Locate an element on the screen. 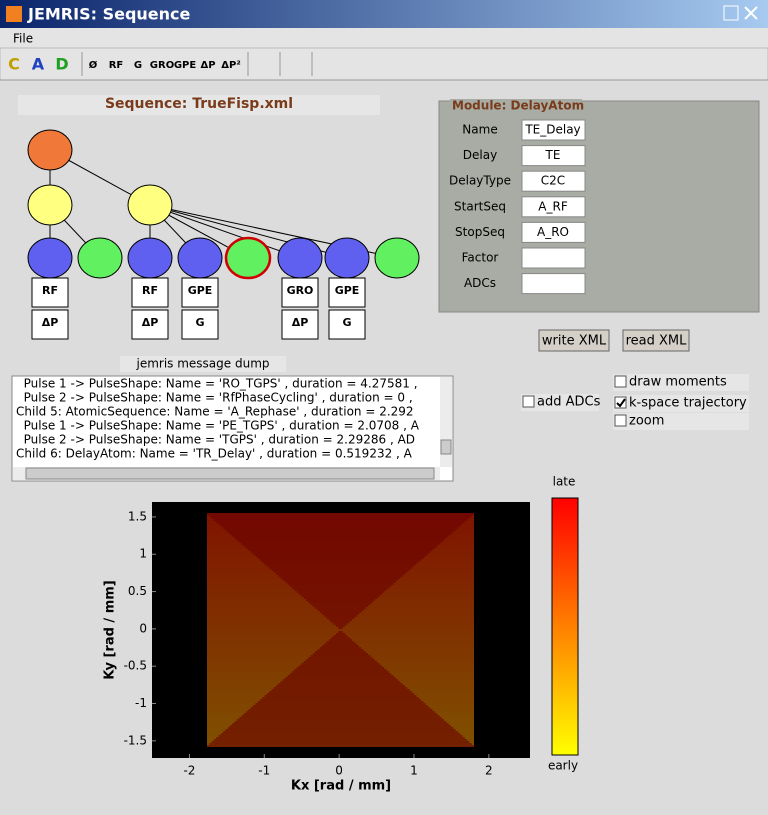  y-tick-label: -1 is located at coordinates (141, 703).